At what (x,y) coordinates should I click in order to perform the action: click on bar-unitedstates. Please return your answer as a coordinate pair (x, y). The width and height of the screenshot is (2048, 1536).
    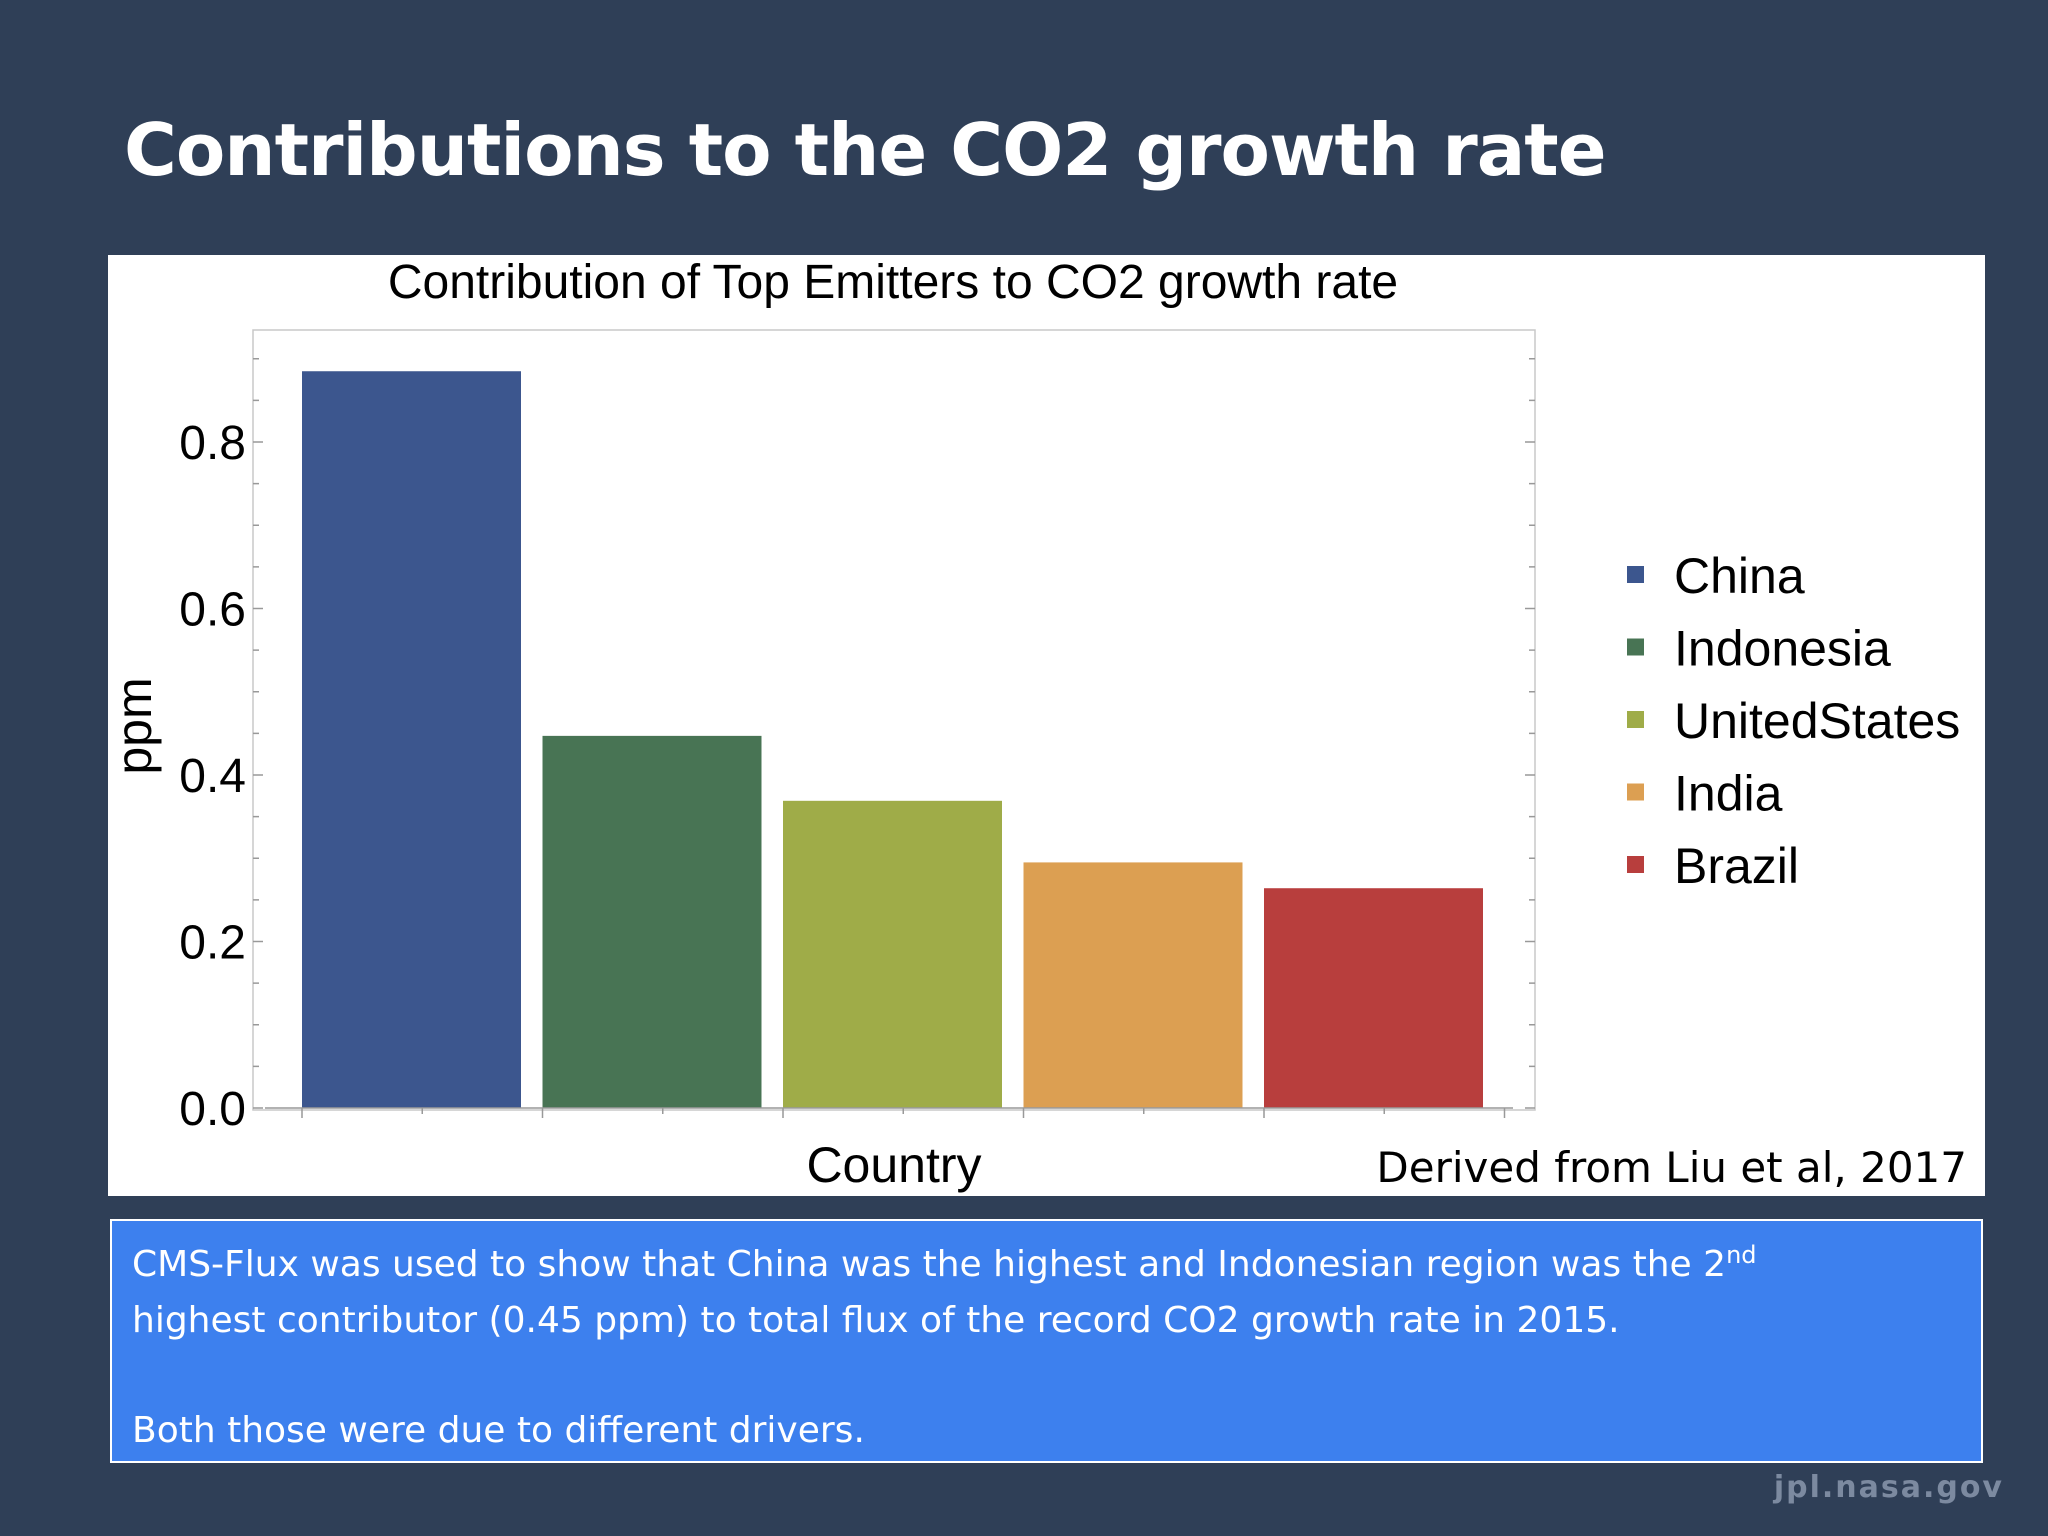
    Looking at the image, I should click on (892, 954).